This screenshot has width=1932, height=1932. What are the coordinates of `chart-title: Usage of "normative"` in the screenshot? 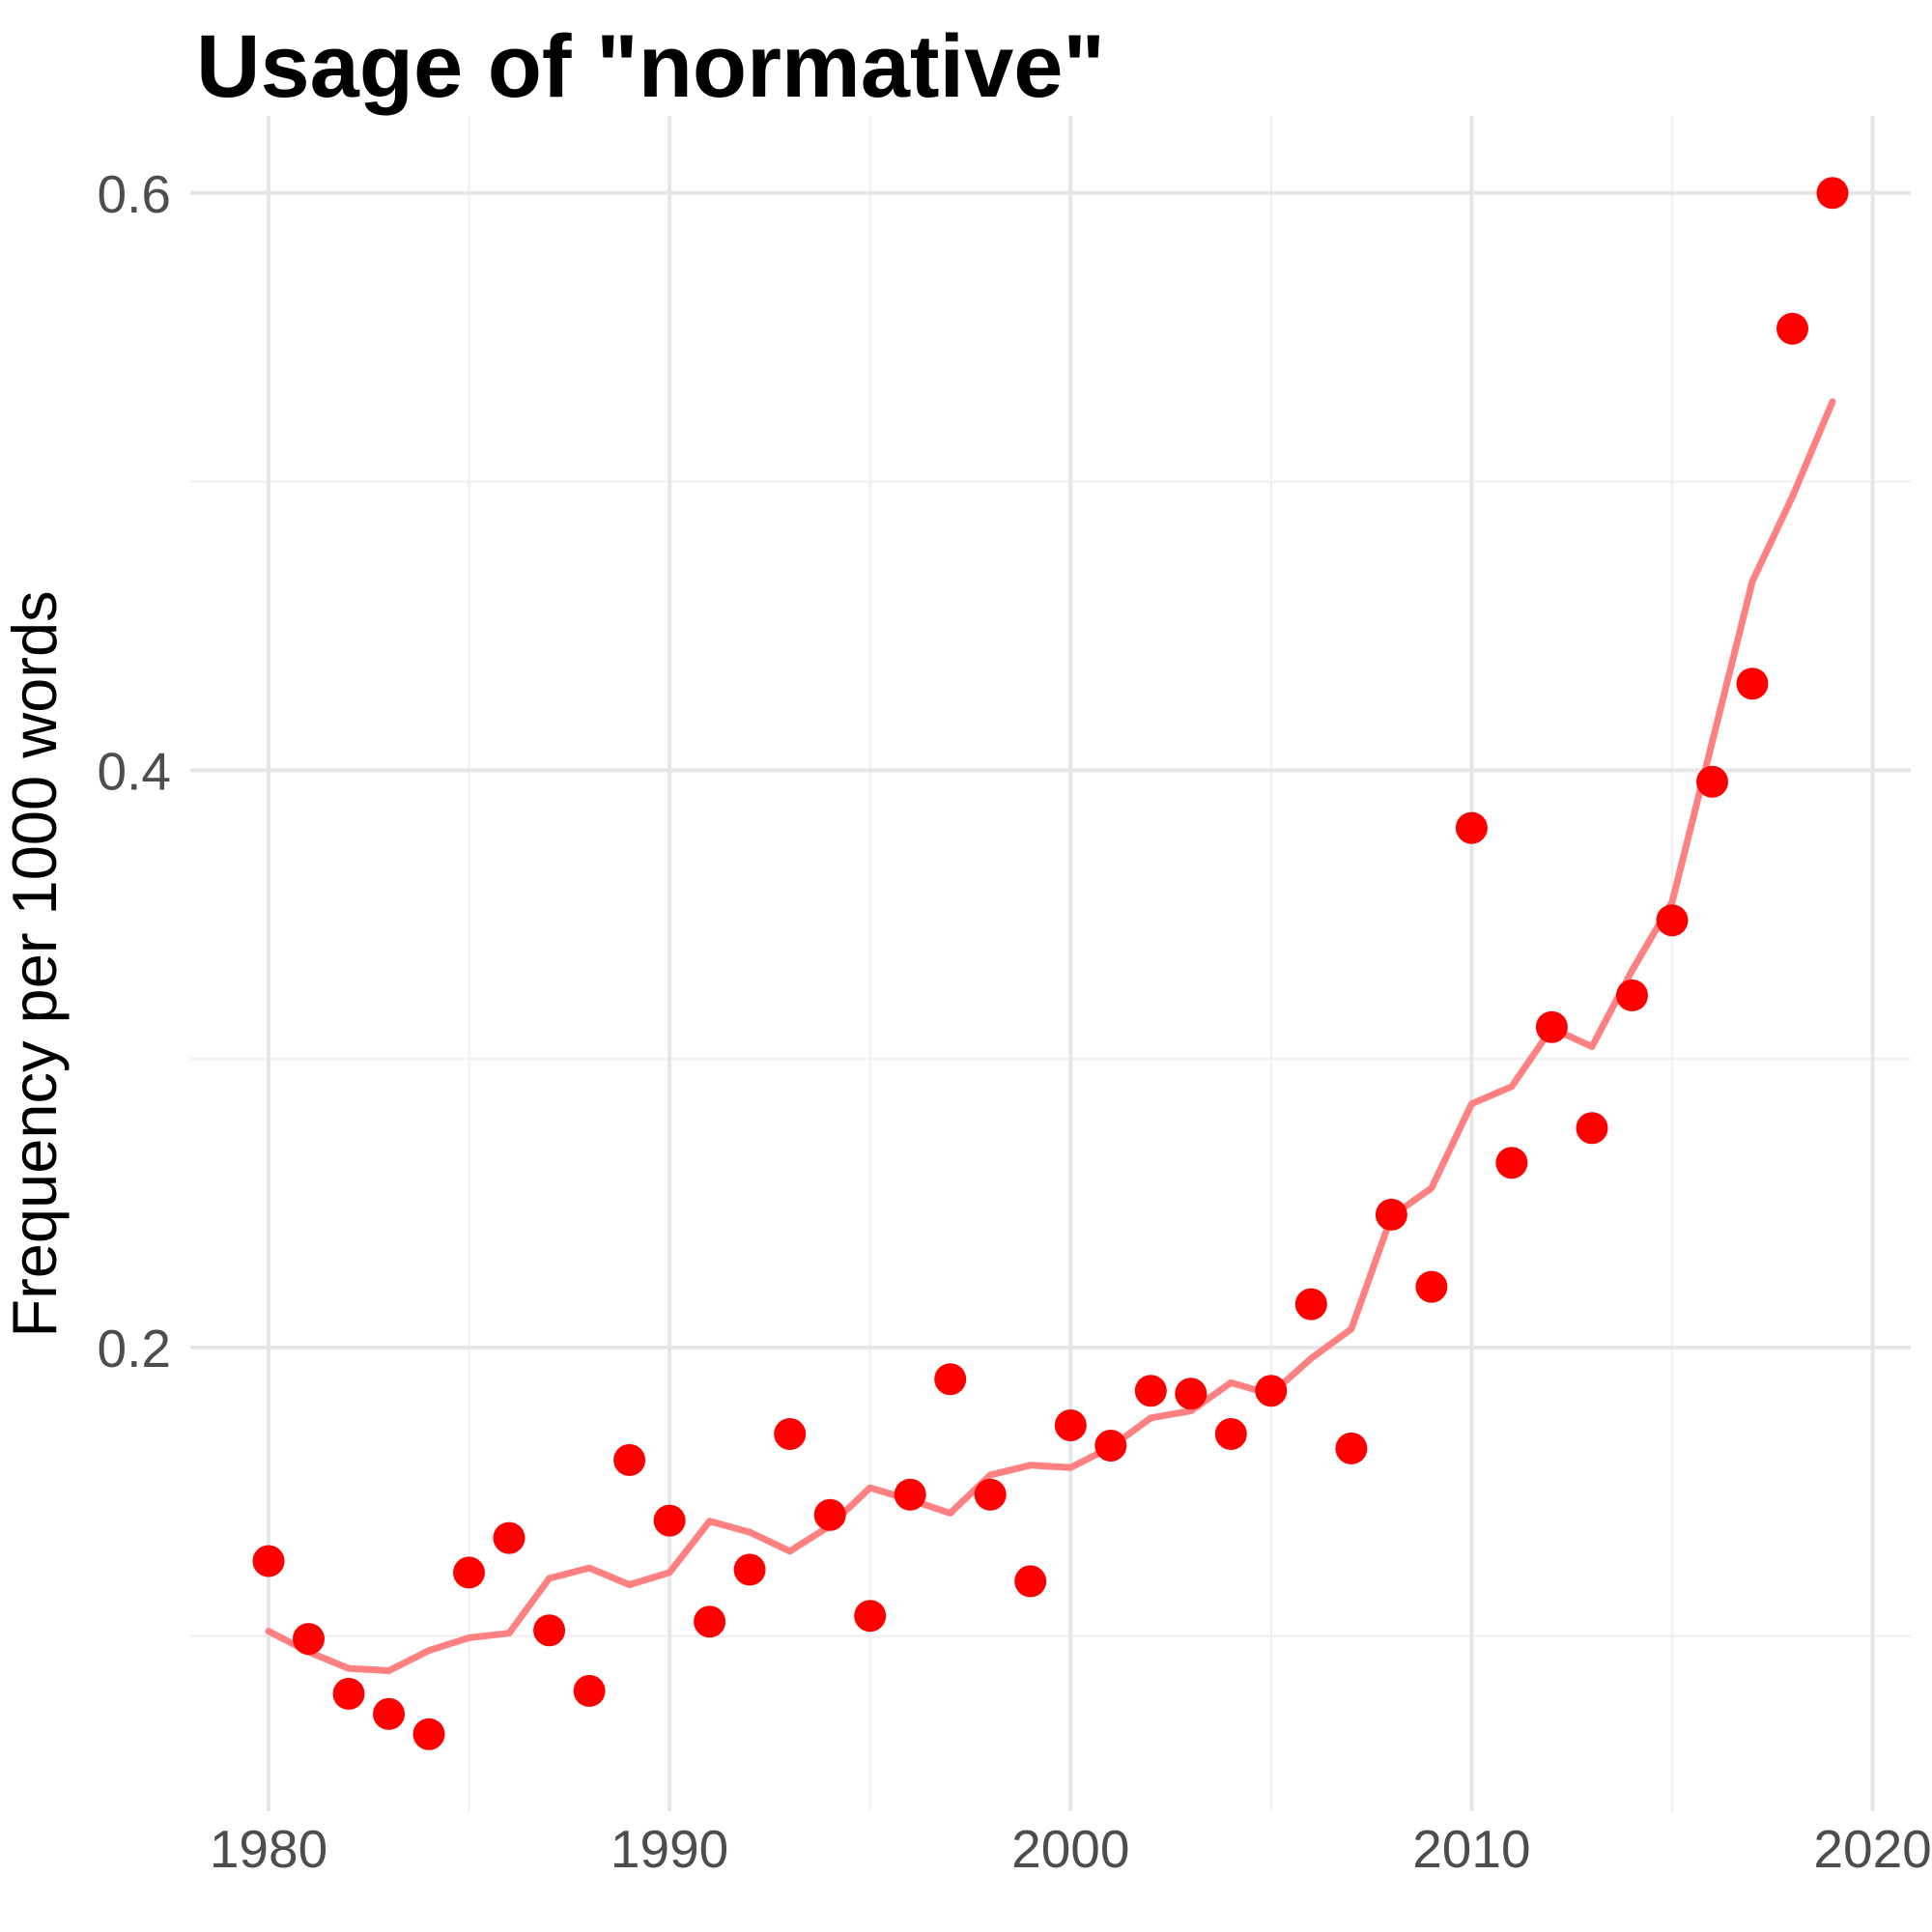 It's located at (650, 66).